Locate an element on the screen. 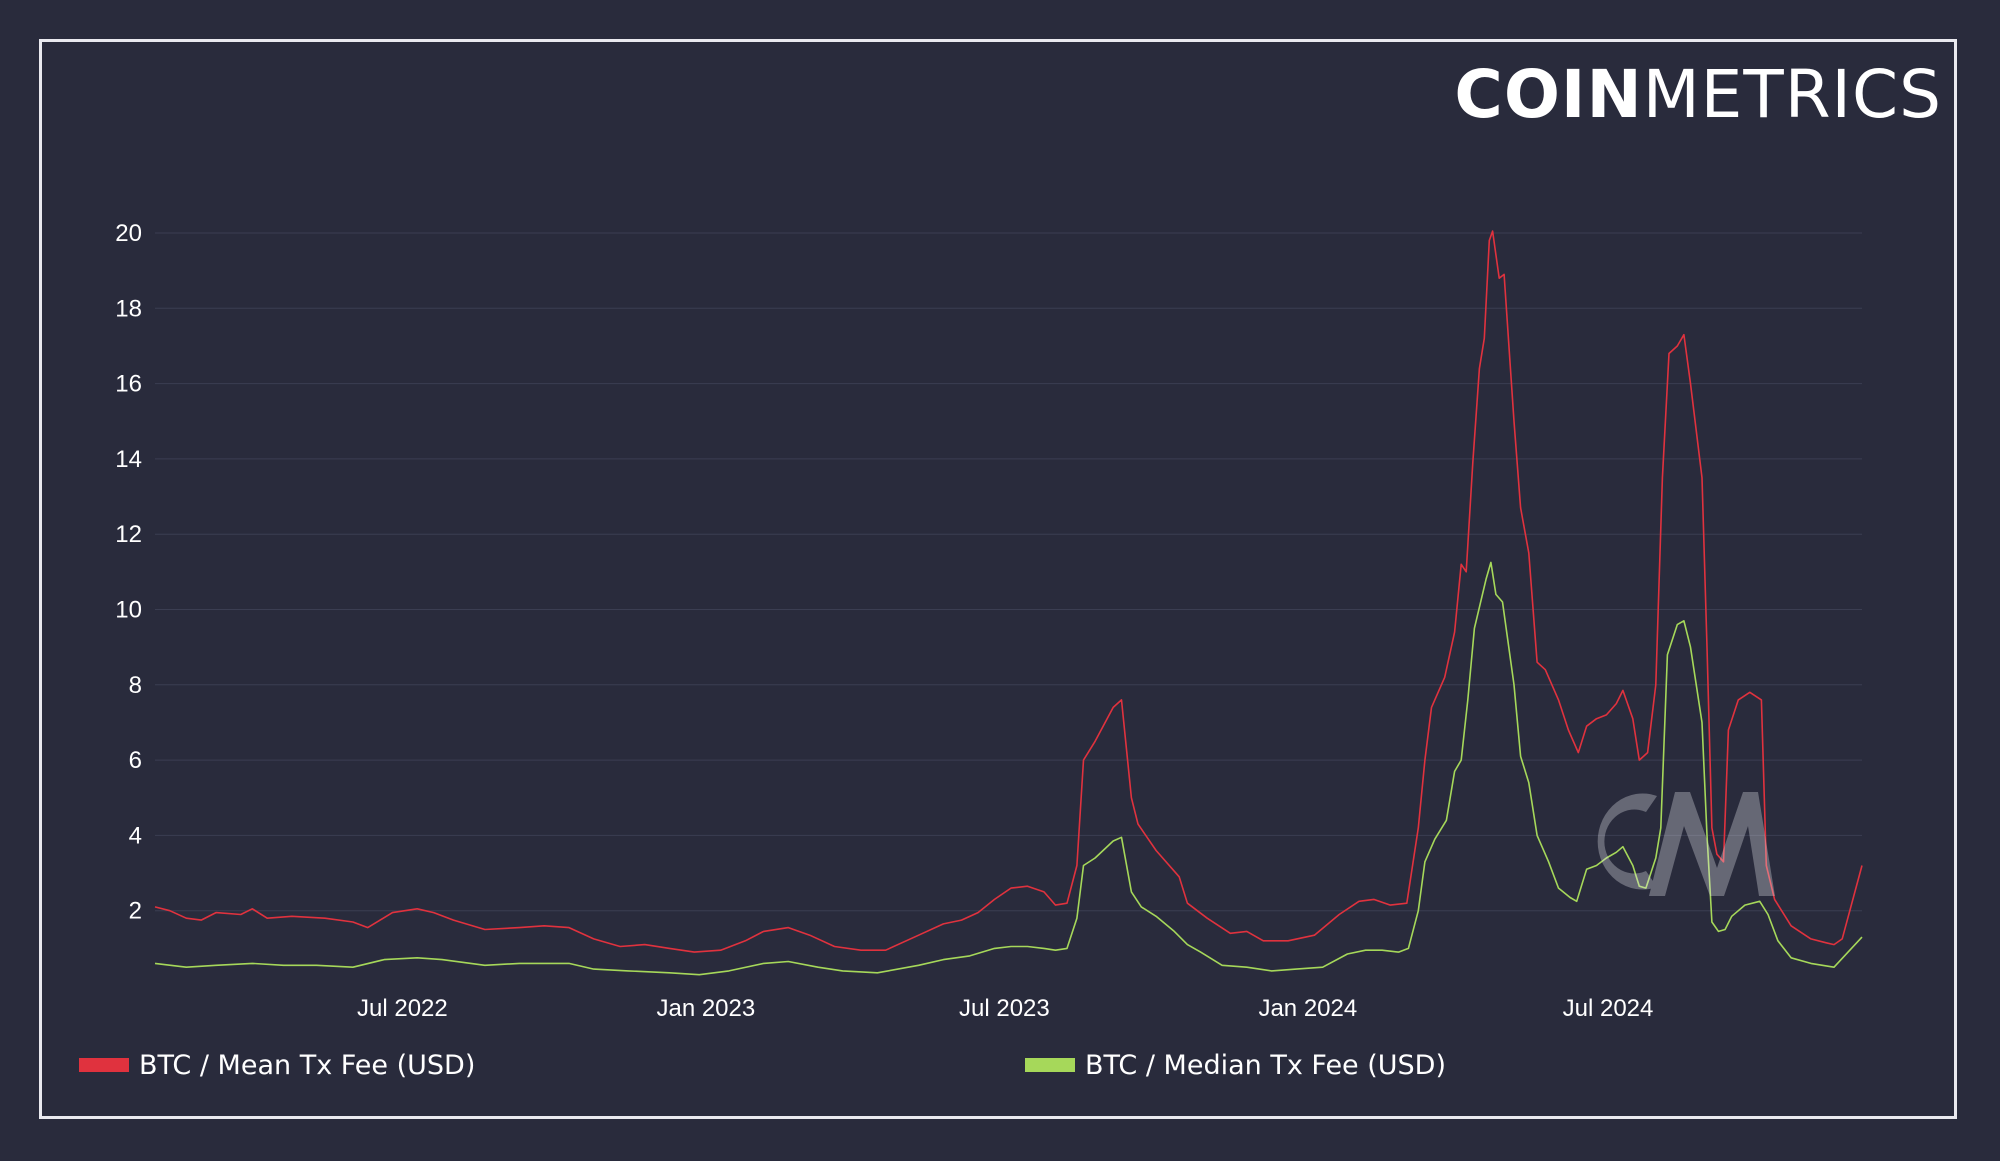 This screenshot has height=1161, width=2000. y-axis-ticks: 2 4 6 8 10 12 14 16 18 20 is located at coordinates (128, 572).